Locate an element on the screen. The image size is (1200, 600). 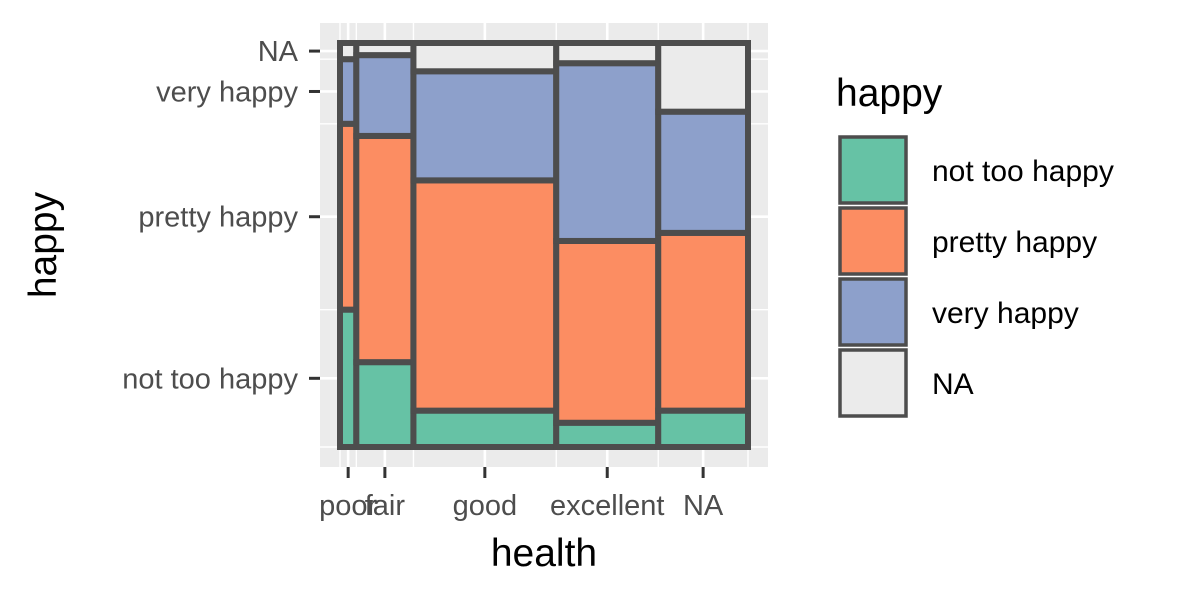
x-tick-label: poor is located at coordinates (348, 506).